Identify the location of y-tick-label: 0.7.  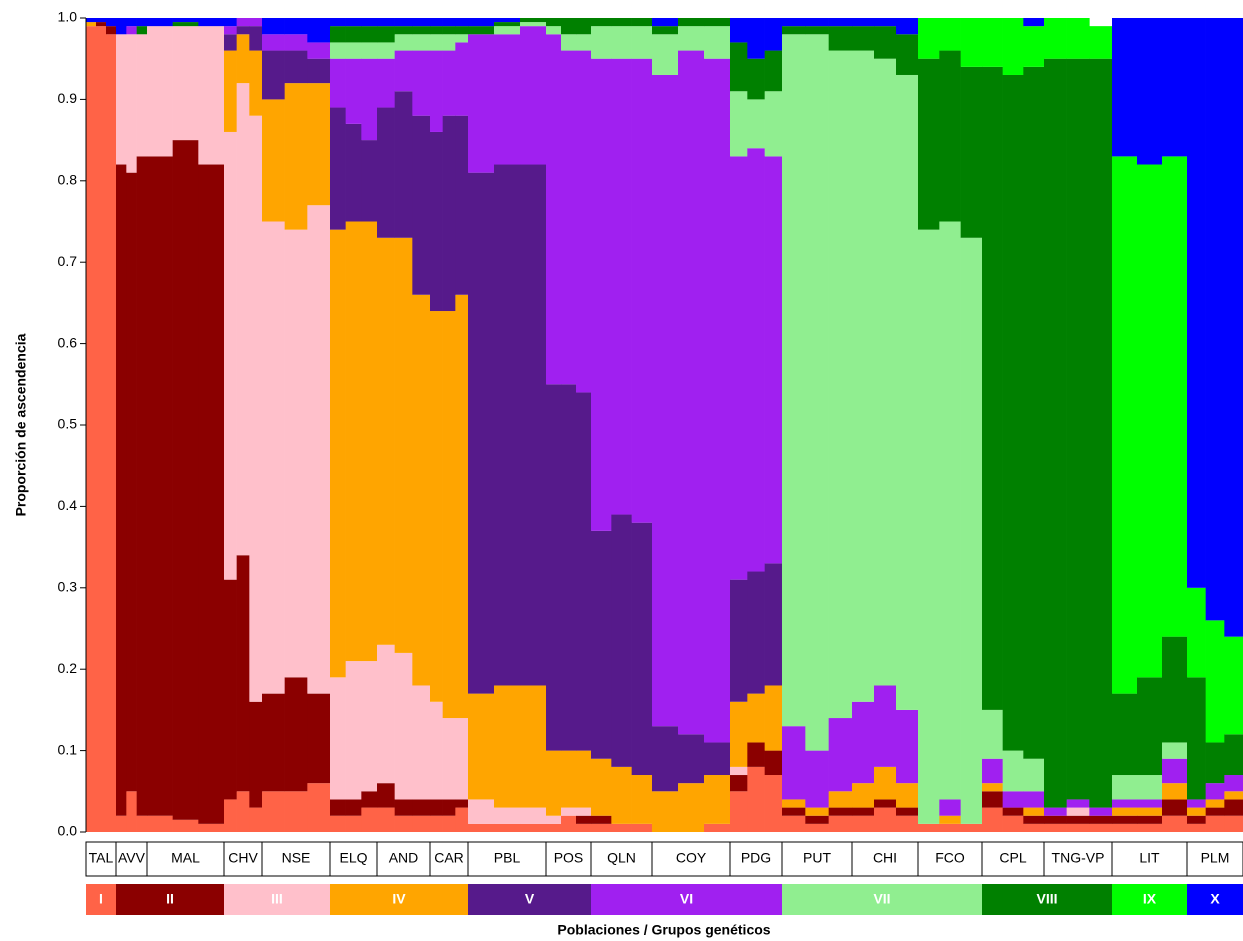
(68, 261).